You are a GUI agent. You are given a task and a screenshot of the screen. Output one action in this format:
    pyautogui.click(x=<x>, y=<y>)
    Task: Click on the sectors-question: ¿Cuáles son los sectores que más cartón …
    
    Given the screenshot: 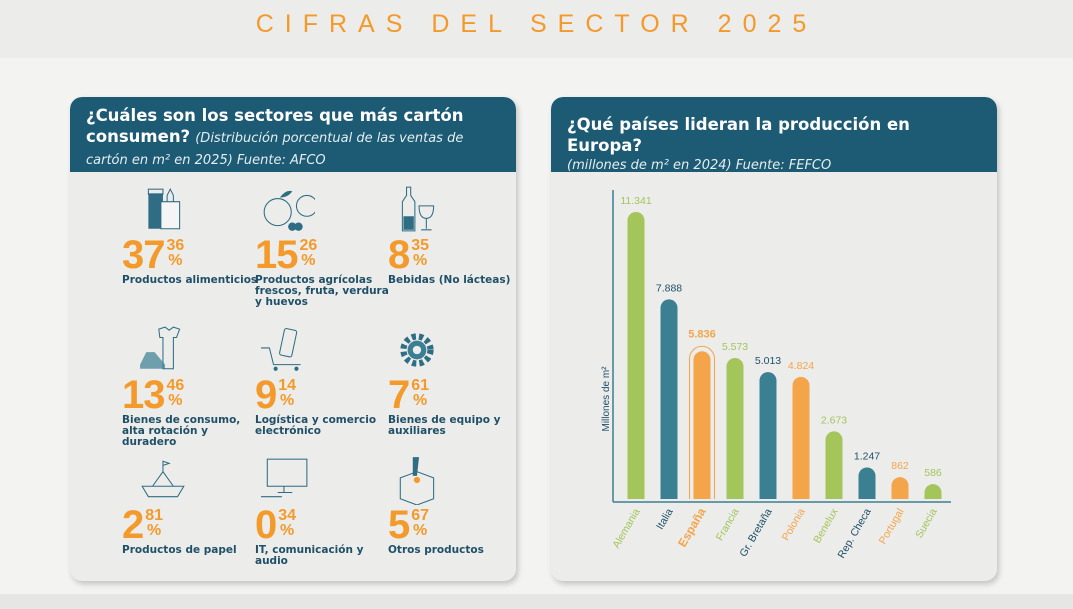 What is the action you would take?
    pyautogui.click(x=275, y=126)
    